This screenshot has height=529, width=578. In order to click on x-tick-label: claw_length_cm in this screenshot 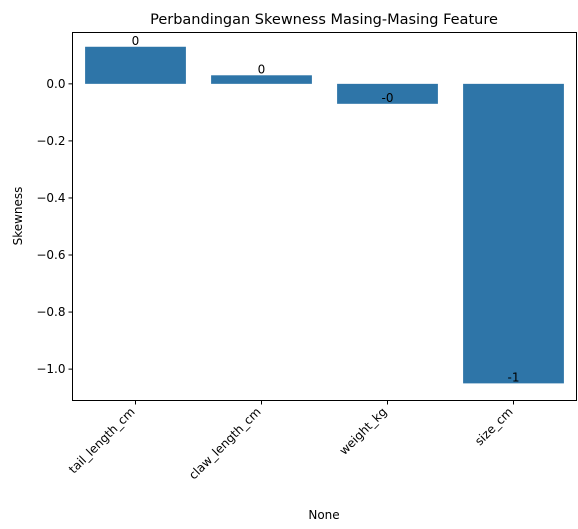, I will do `click(225, 444)`.